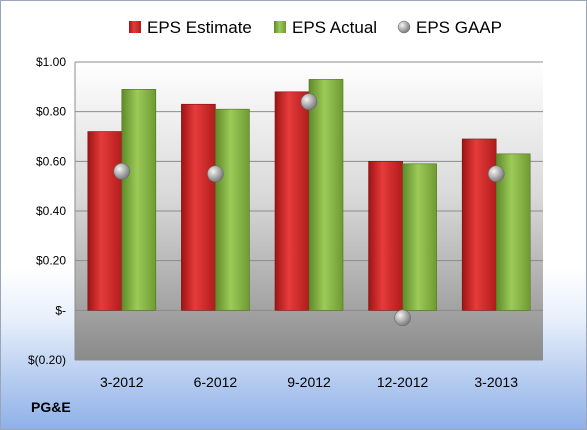  I want to click on company-label: PG&E, so click(51, 407).